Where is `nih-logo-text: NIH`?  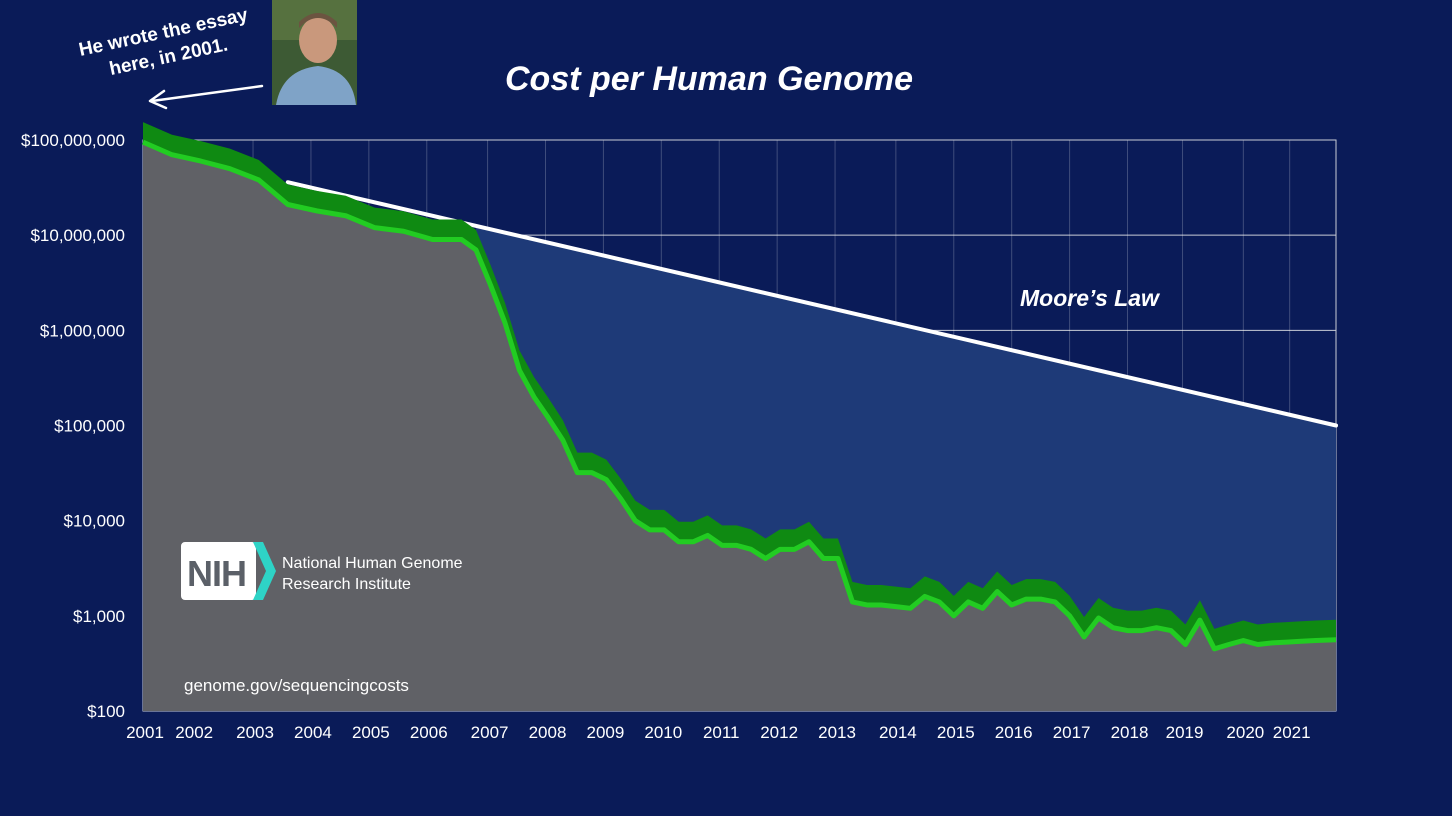
nih-logo-text: NIH is located at coordinates (217, 573).